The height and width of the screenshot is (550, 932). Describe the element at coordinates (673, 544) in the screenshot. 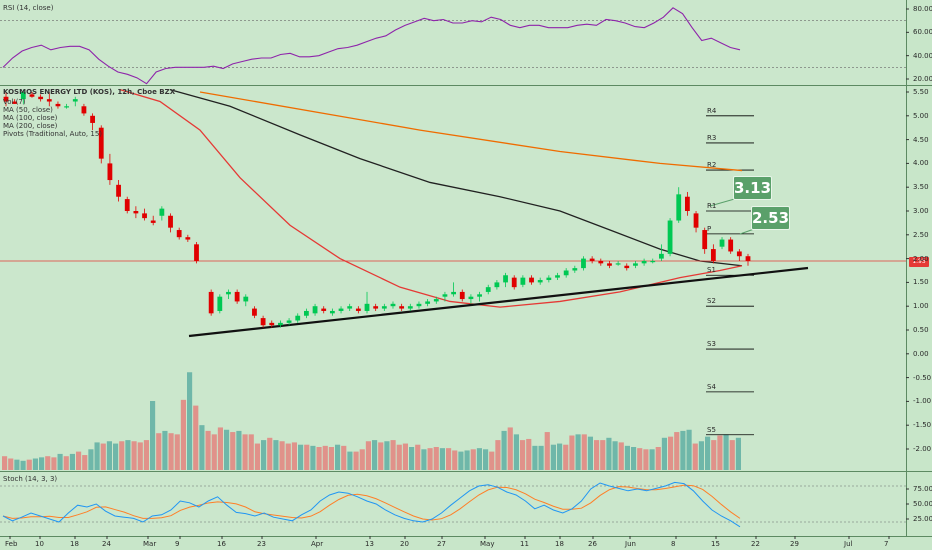

I see `time-axis-tick: 8` at that location.